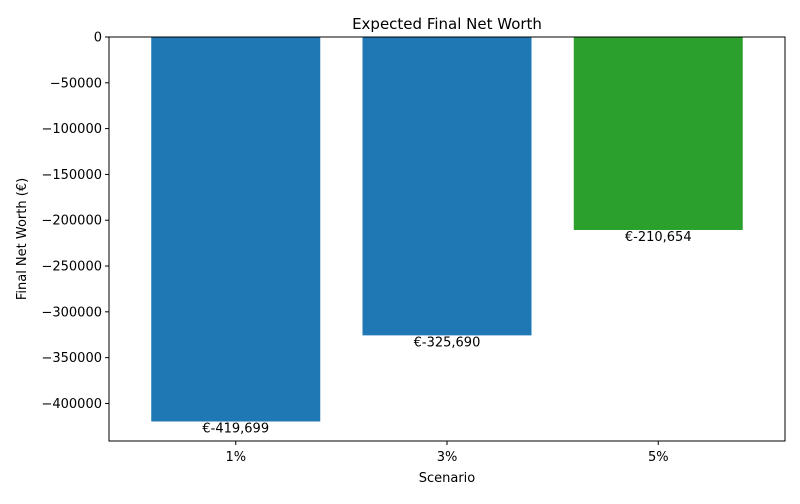  I want to click on y-tick-label: −250000, so click(71, 267).